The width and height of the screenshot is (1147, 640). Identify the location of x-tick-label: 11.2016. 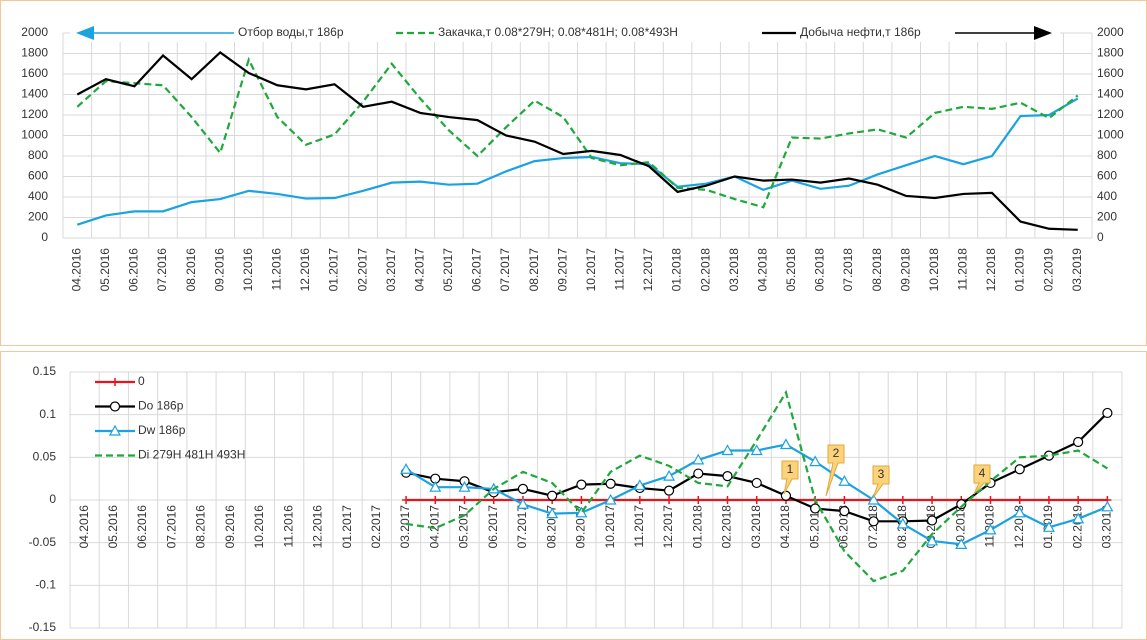
(277, 269).